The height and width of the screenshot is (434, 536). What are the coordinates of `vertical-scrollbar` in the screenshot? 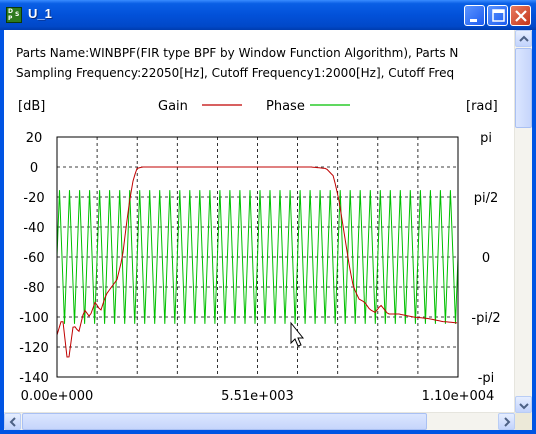 It's located at (523, 221).